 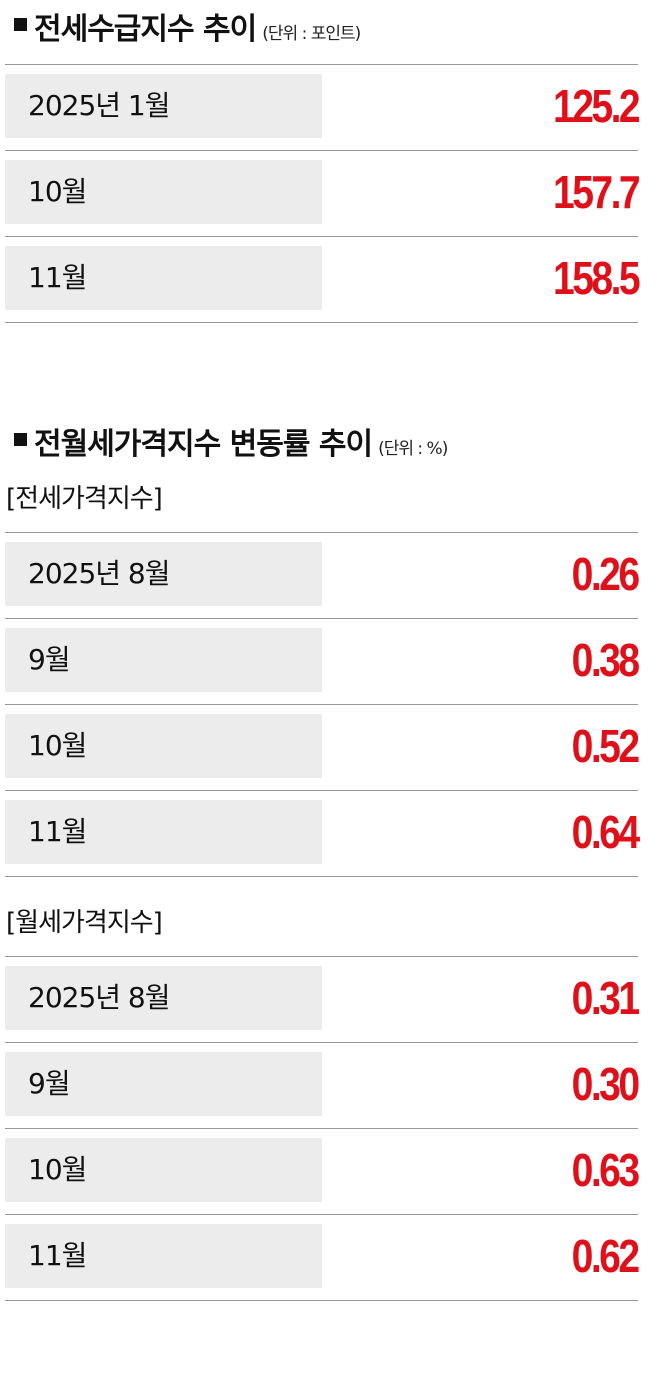 I want to click on section-title-text: 전월세가격지수 변동률 추이, so click(x=203, y=444).